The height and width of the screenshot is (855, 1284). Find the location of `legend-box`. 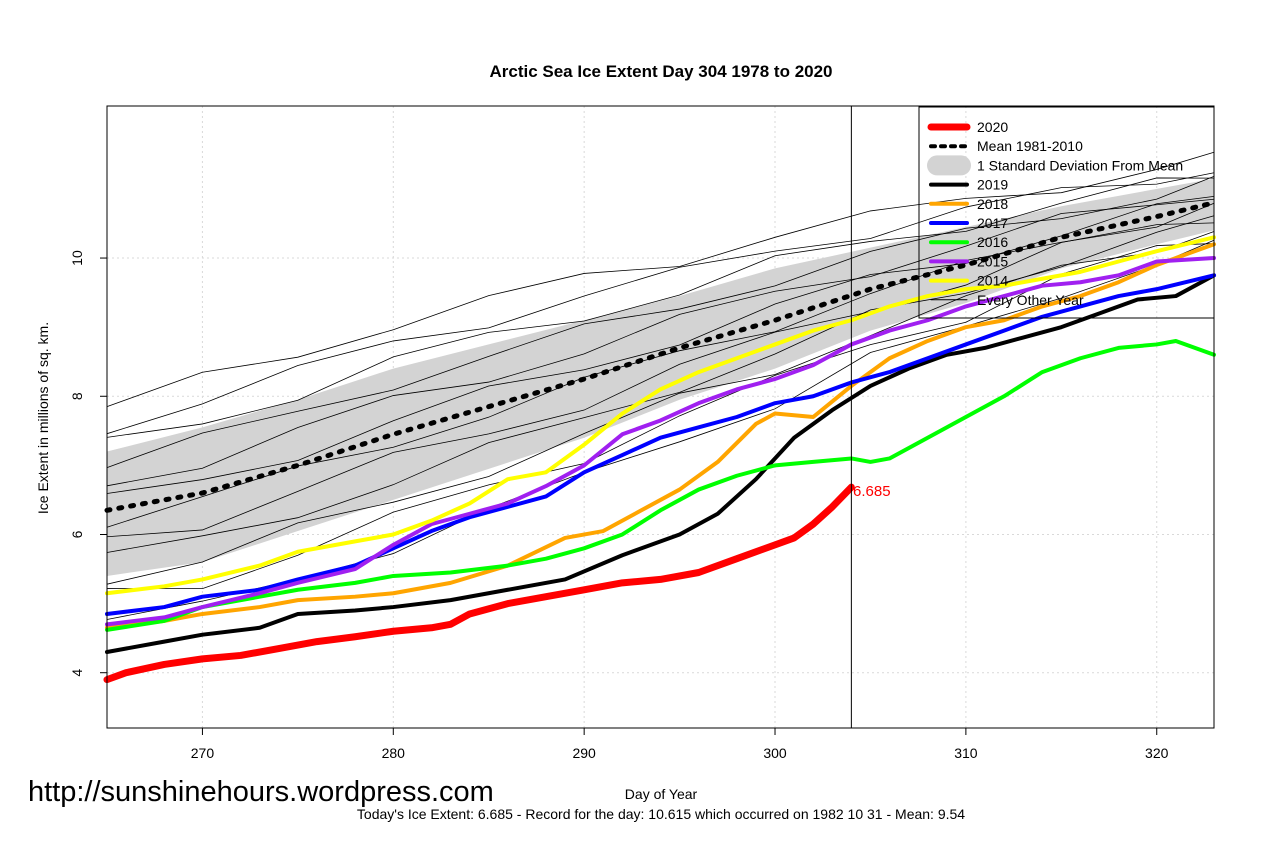

legend-box is located at coordinates (1066, 212).